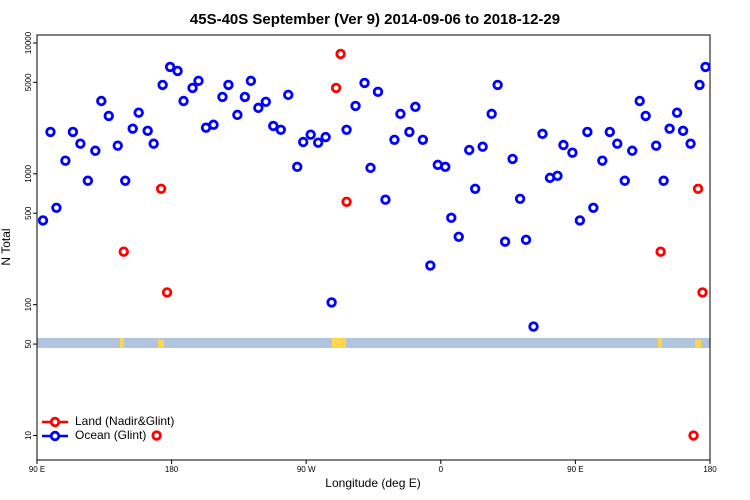 This screenshot has width=750, height=500. I want to click on band-highlights, so click(410, 343).